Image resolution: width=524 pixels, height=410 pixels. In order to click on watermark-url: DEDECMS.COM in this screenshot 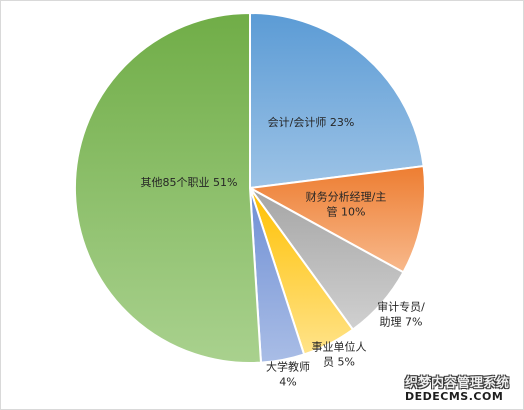, I will do `click(454, 396)`.